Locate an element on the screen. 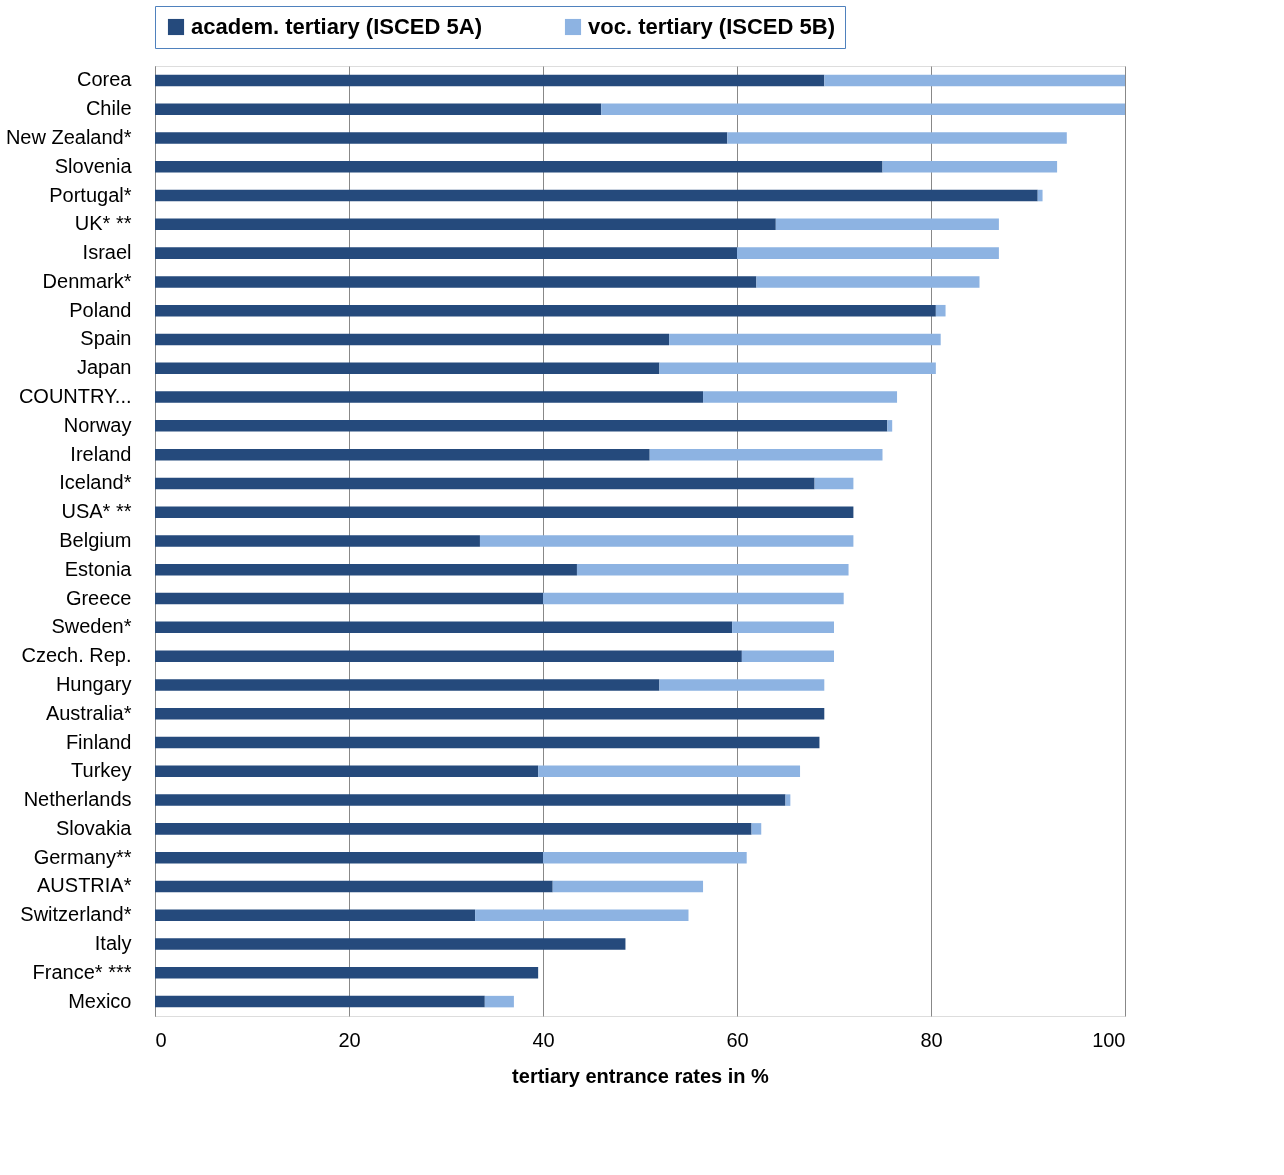 This screenshot has height=1175, width=1284. x-tick-label: 80 is located at coordinates (931, 1039).